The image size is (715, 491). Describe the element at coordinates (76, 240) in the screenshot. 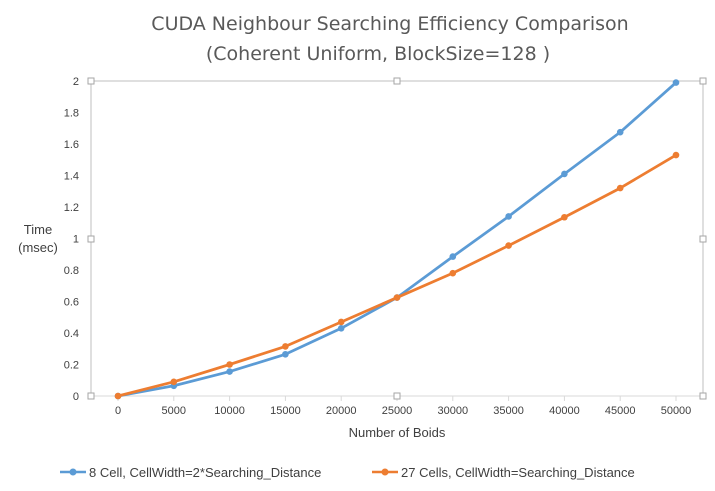

I see `y-tick-label: 1` at that location.